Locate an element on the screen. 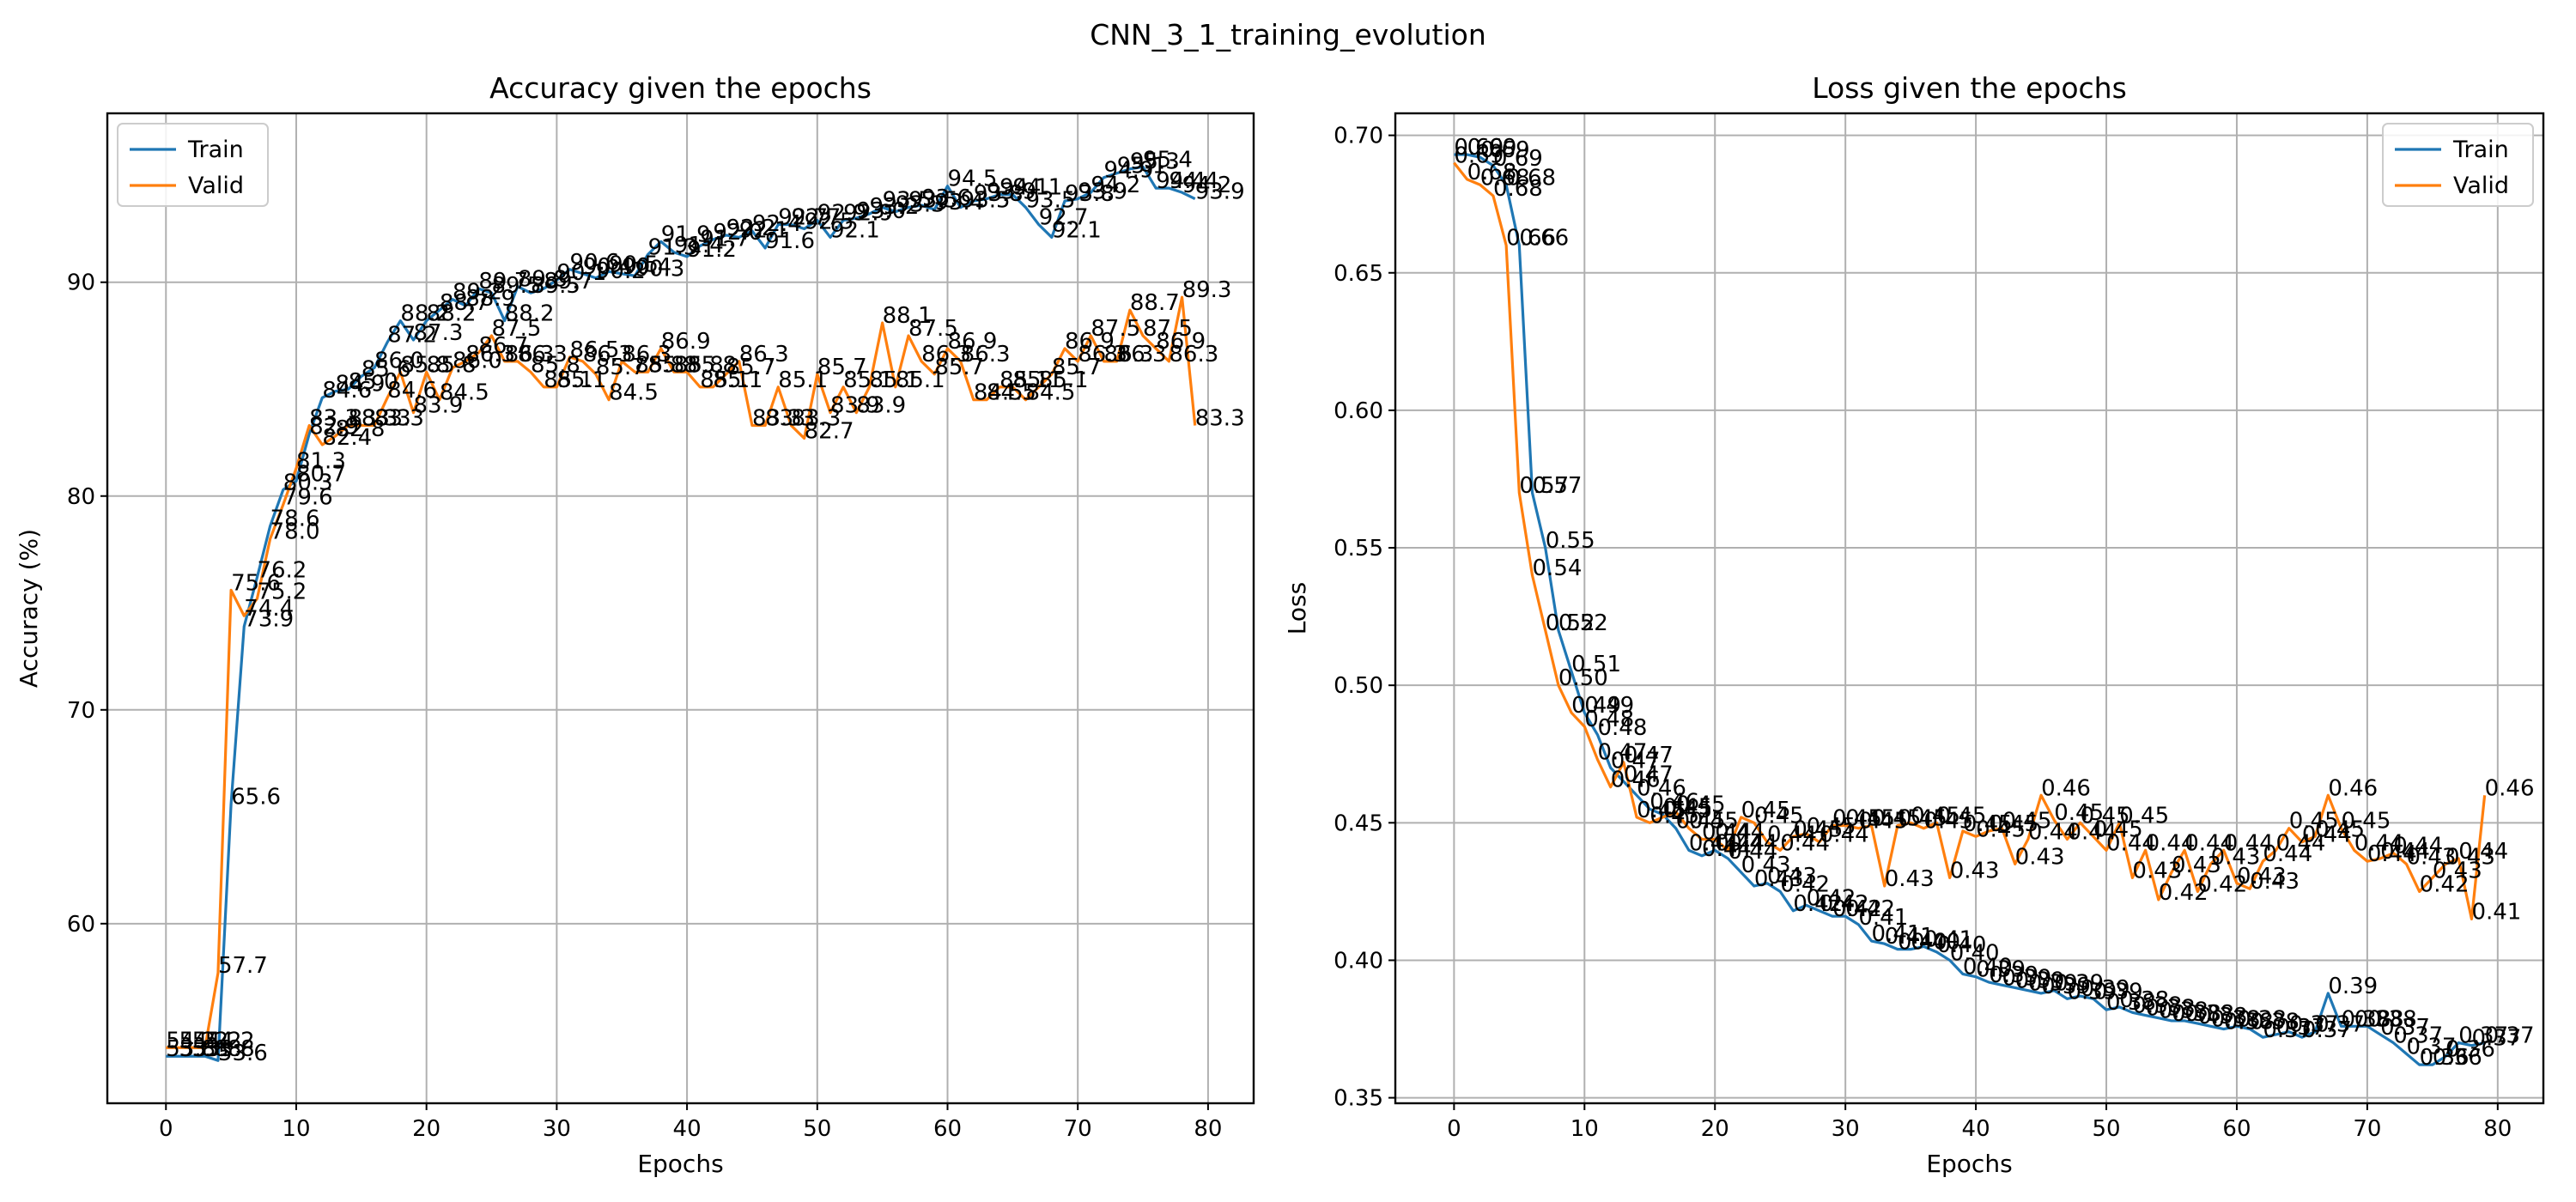 The height and width of the screenshot is (1202, 2576). acc-train-data-label: 93.9 is located at coordinates (1102, 192).